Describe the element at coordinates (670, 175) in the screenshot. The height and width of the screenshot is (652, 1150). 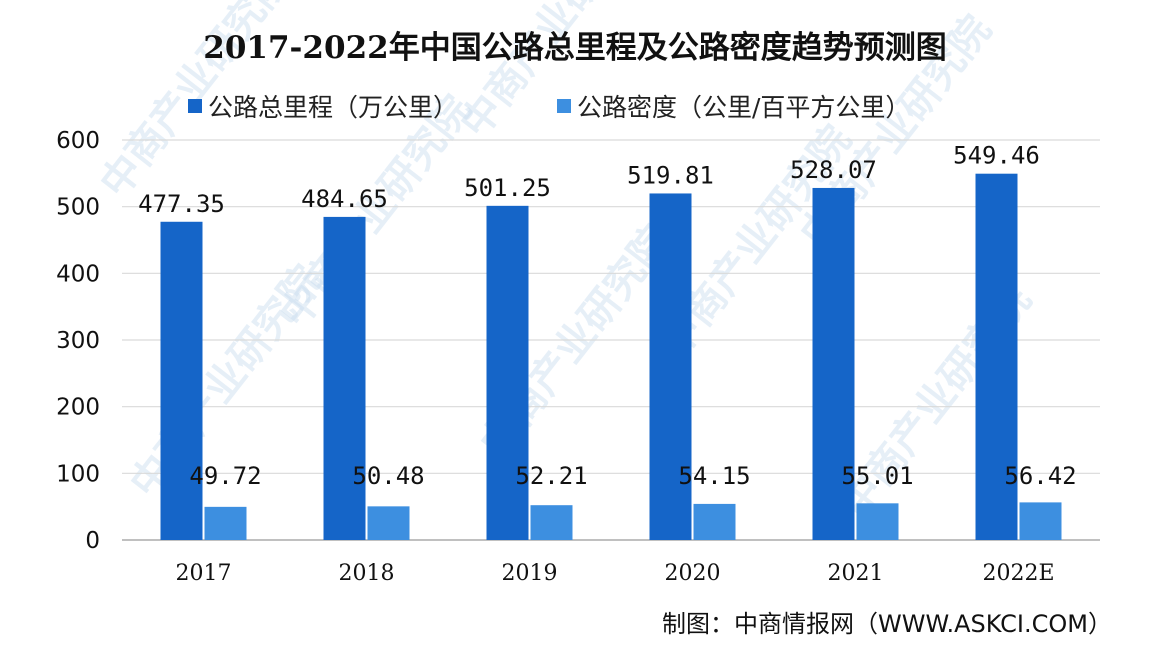
I see `data-label: 519.81` at that location.